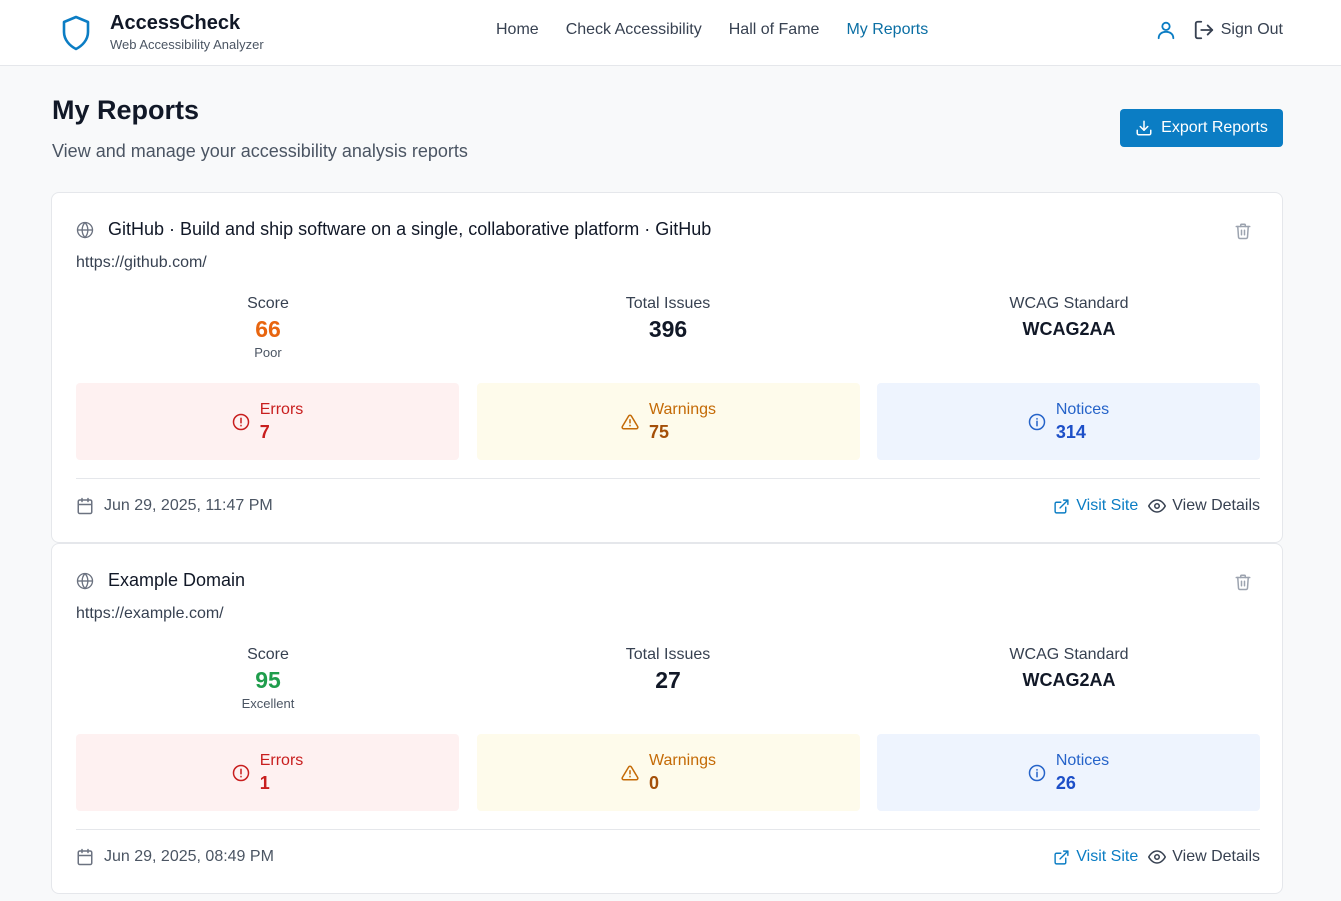 Image resolution: width=1341 pixels, height=901 pixels. Describe the element at coordinates (76, 33) in the screenshot. I see `shield-icon` at that location.